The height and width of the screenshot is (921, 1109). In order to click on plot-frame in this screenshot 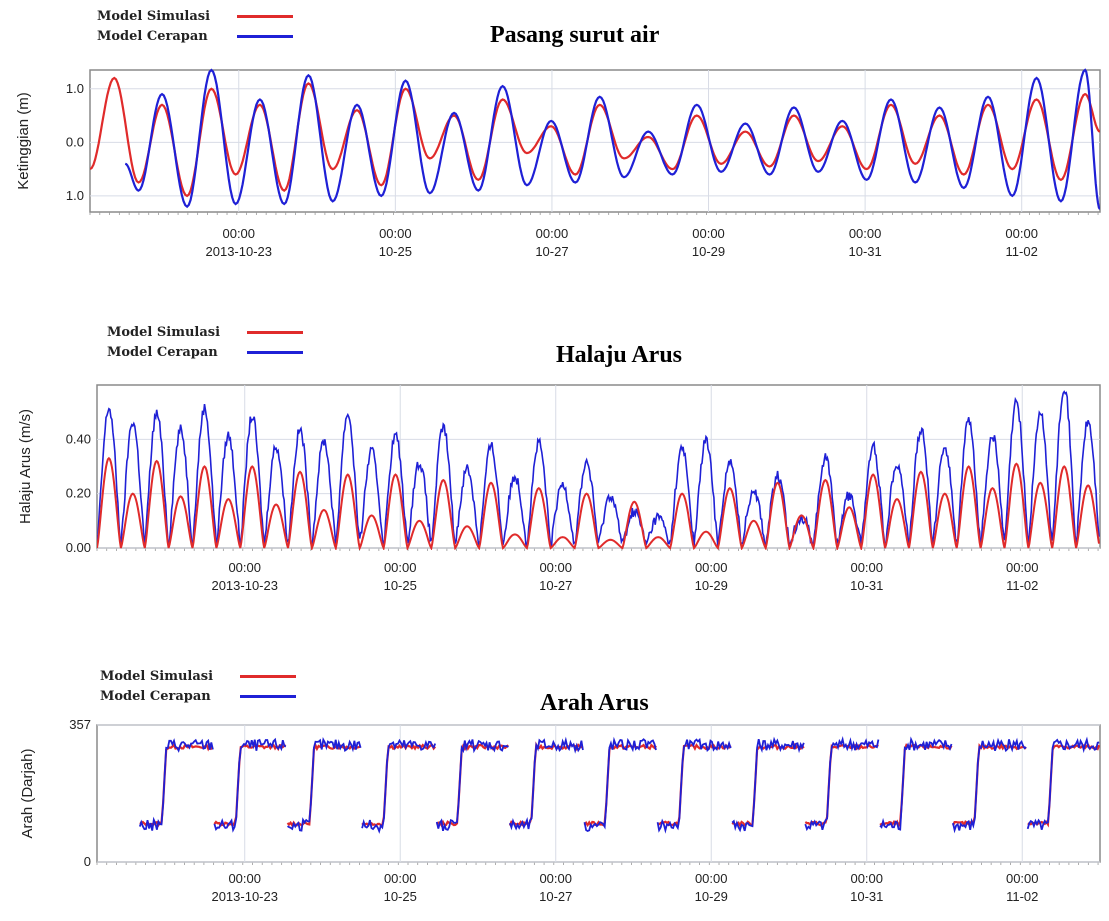, I will do `click(595, 141)`.